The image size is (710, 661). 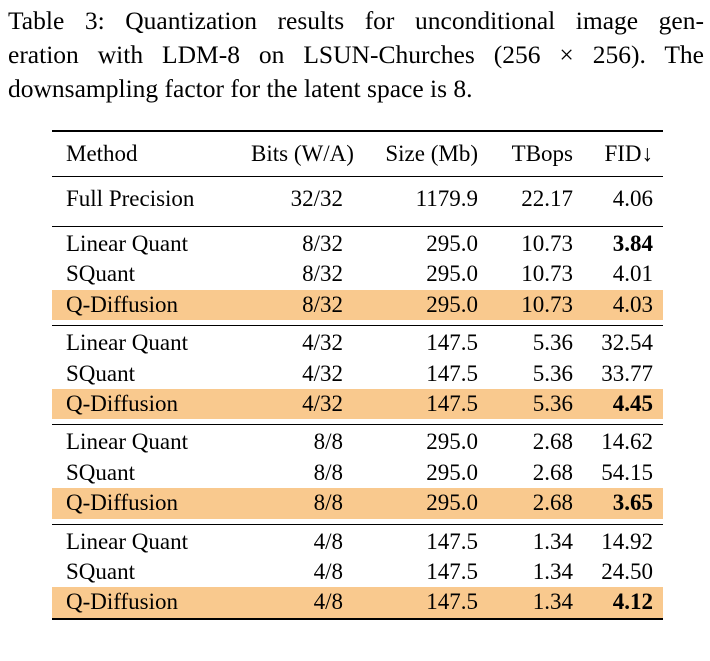 What do you see at coordinates (357, 176) in the screenshot?
I see `header-rule` at bounding box center [357, 176].